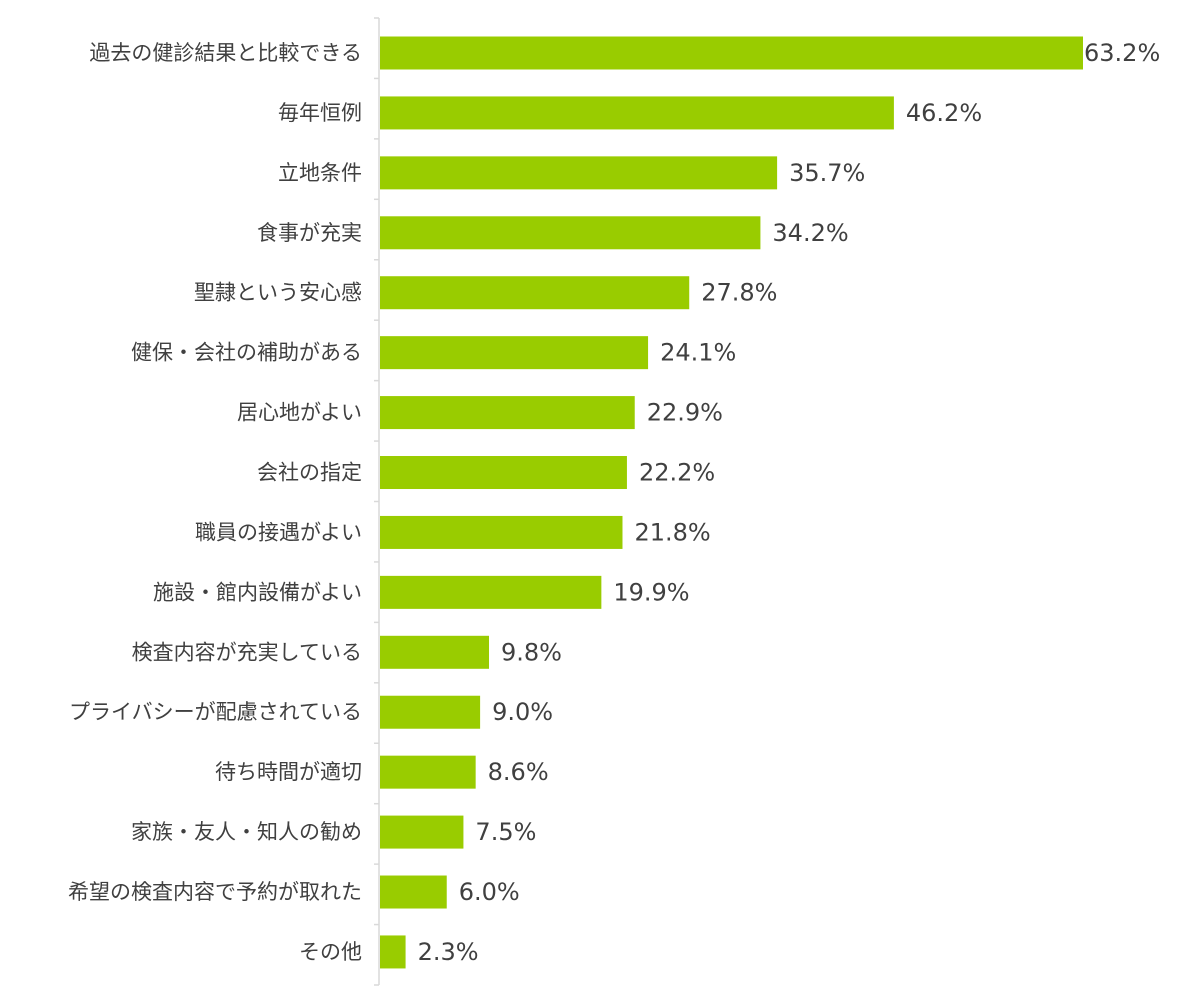  Describe the element at coordinates (944, 113) in the screenshot. I see `data-label: 46.2%` at that location.